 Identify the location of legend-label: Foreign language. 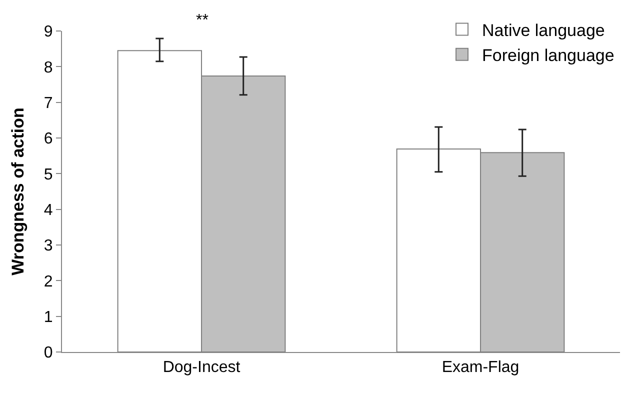
(548, 56).